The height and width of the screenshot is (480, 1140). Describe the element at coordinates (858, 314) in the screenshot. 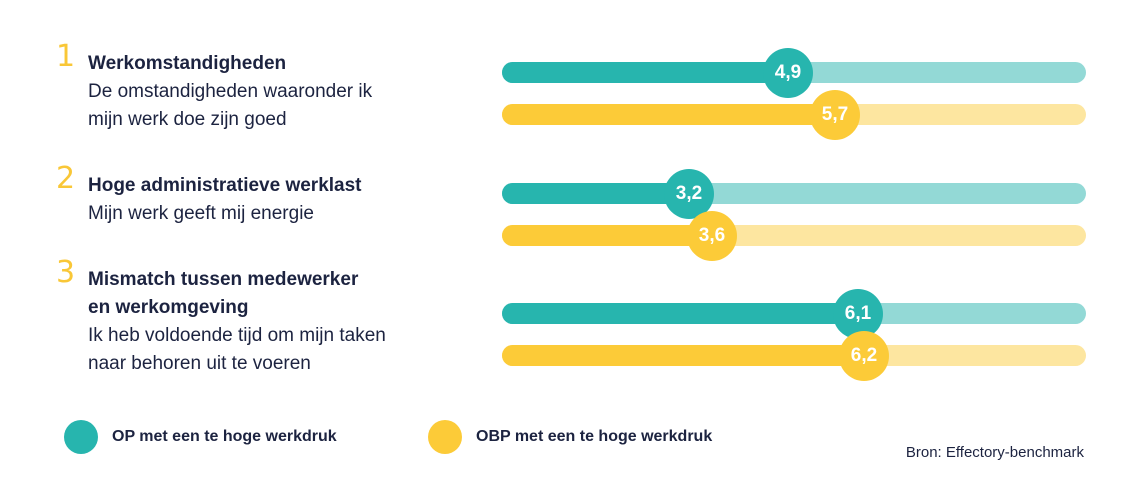

I see `value-label-op-3: 6,1` at that location.